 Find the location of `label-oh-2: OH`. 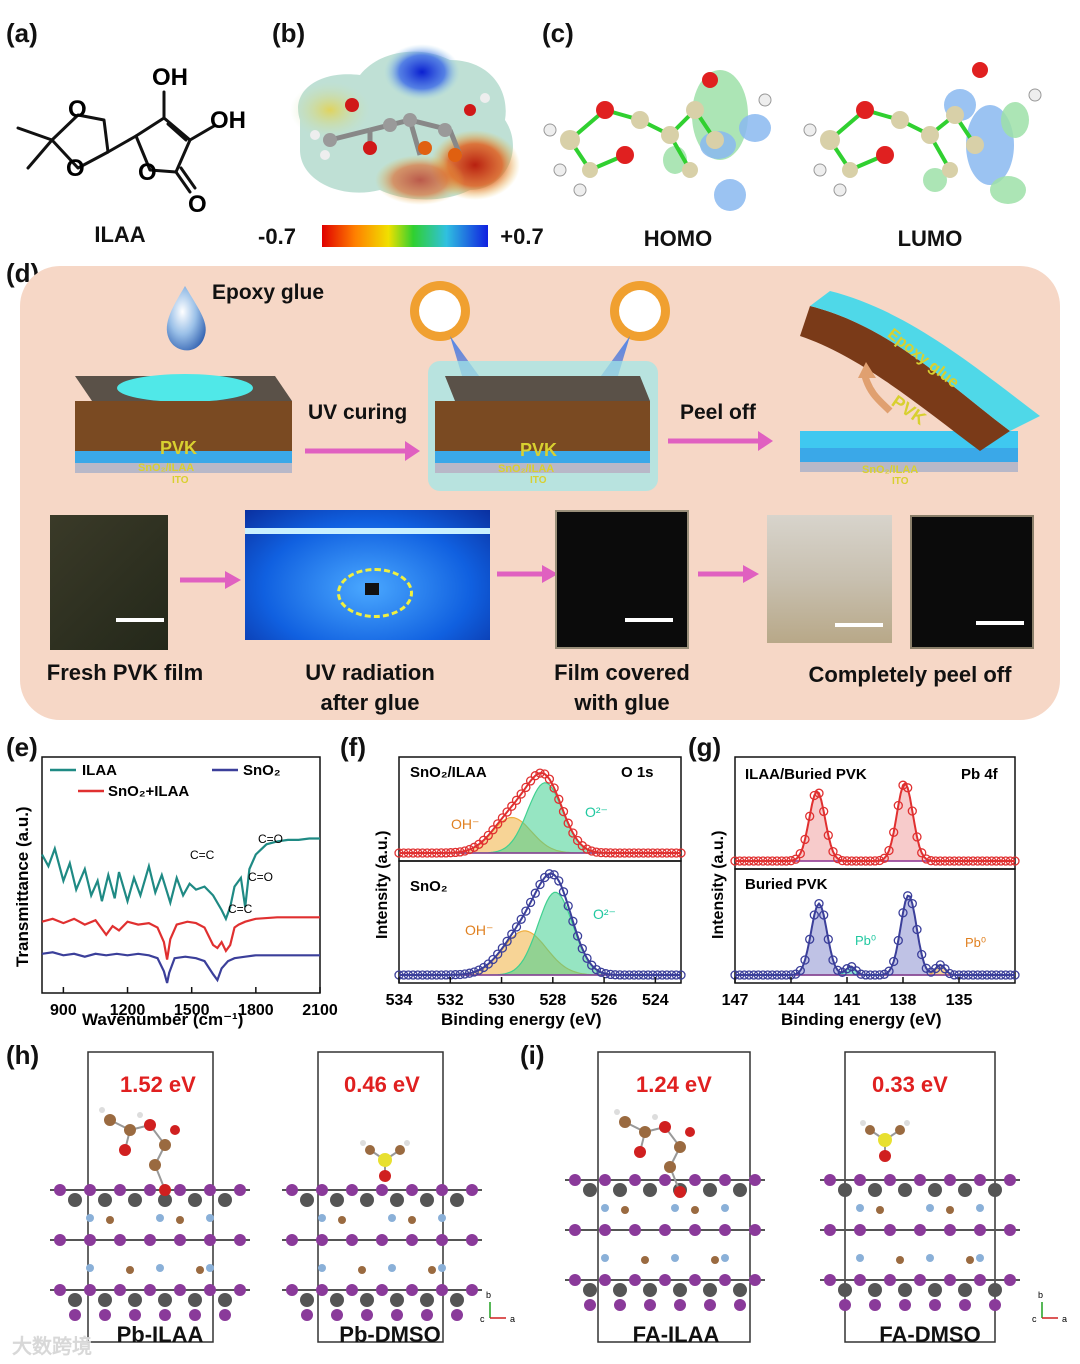

label-oh-2: OH is located at coordinates (228, 120).